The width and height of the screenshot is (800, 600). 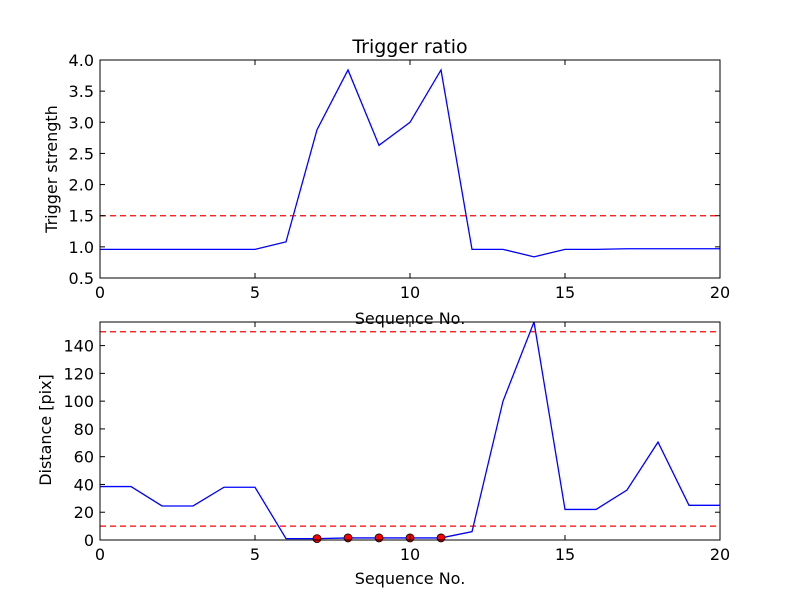 I want to click on top-y-tick-label: 2.5, so click(x=81, y=153).